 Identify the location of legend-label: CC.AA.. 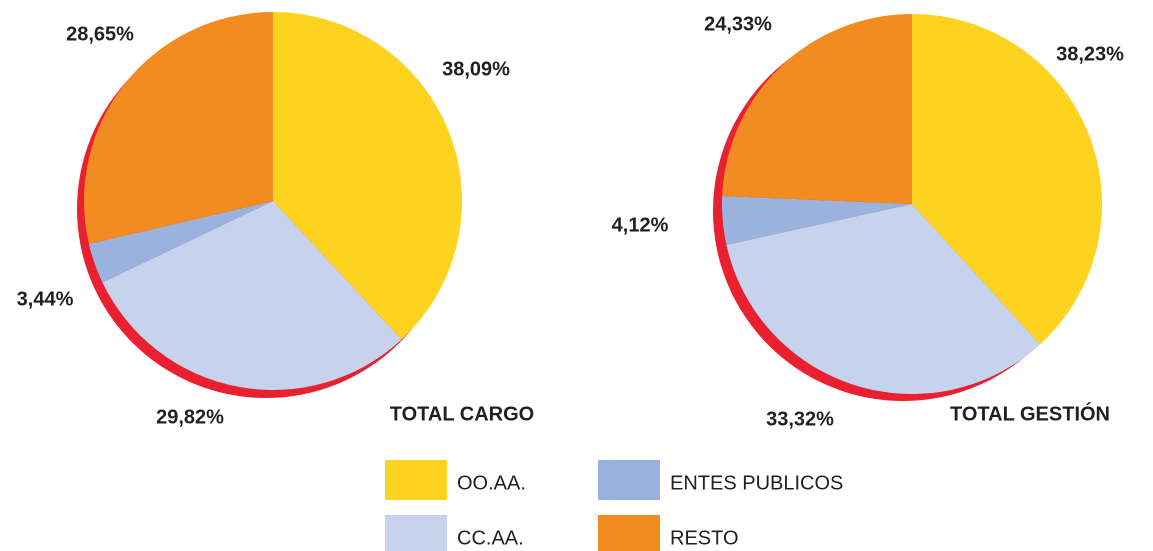
(490, 538).